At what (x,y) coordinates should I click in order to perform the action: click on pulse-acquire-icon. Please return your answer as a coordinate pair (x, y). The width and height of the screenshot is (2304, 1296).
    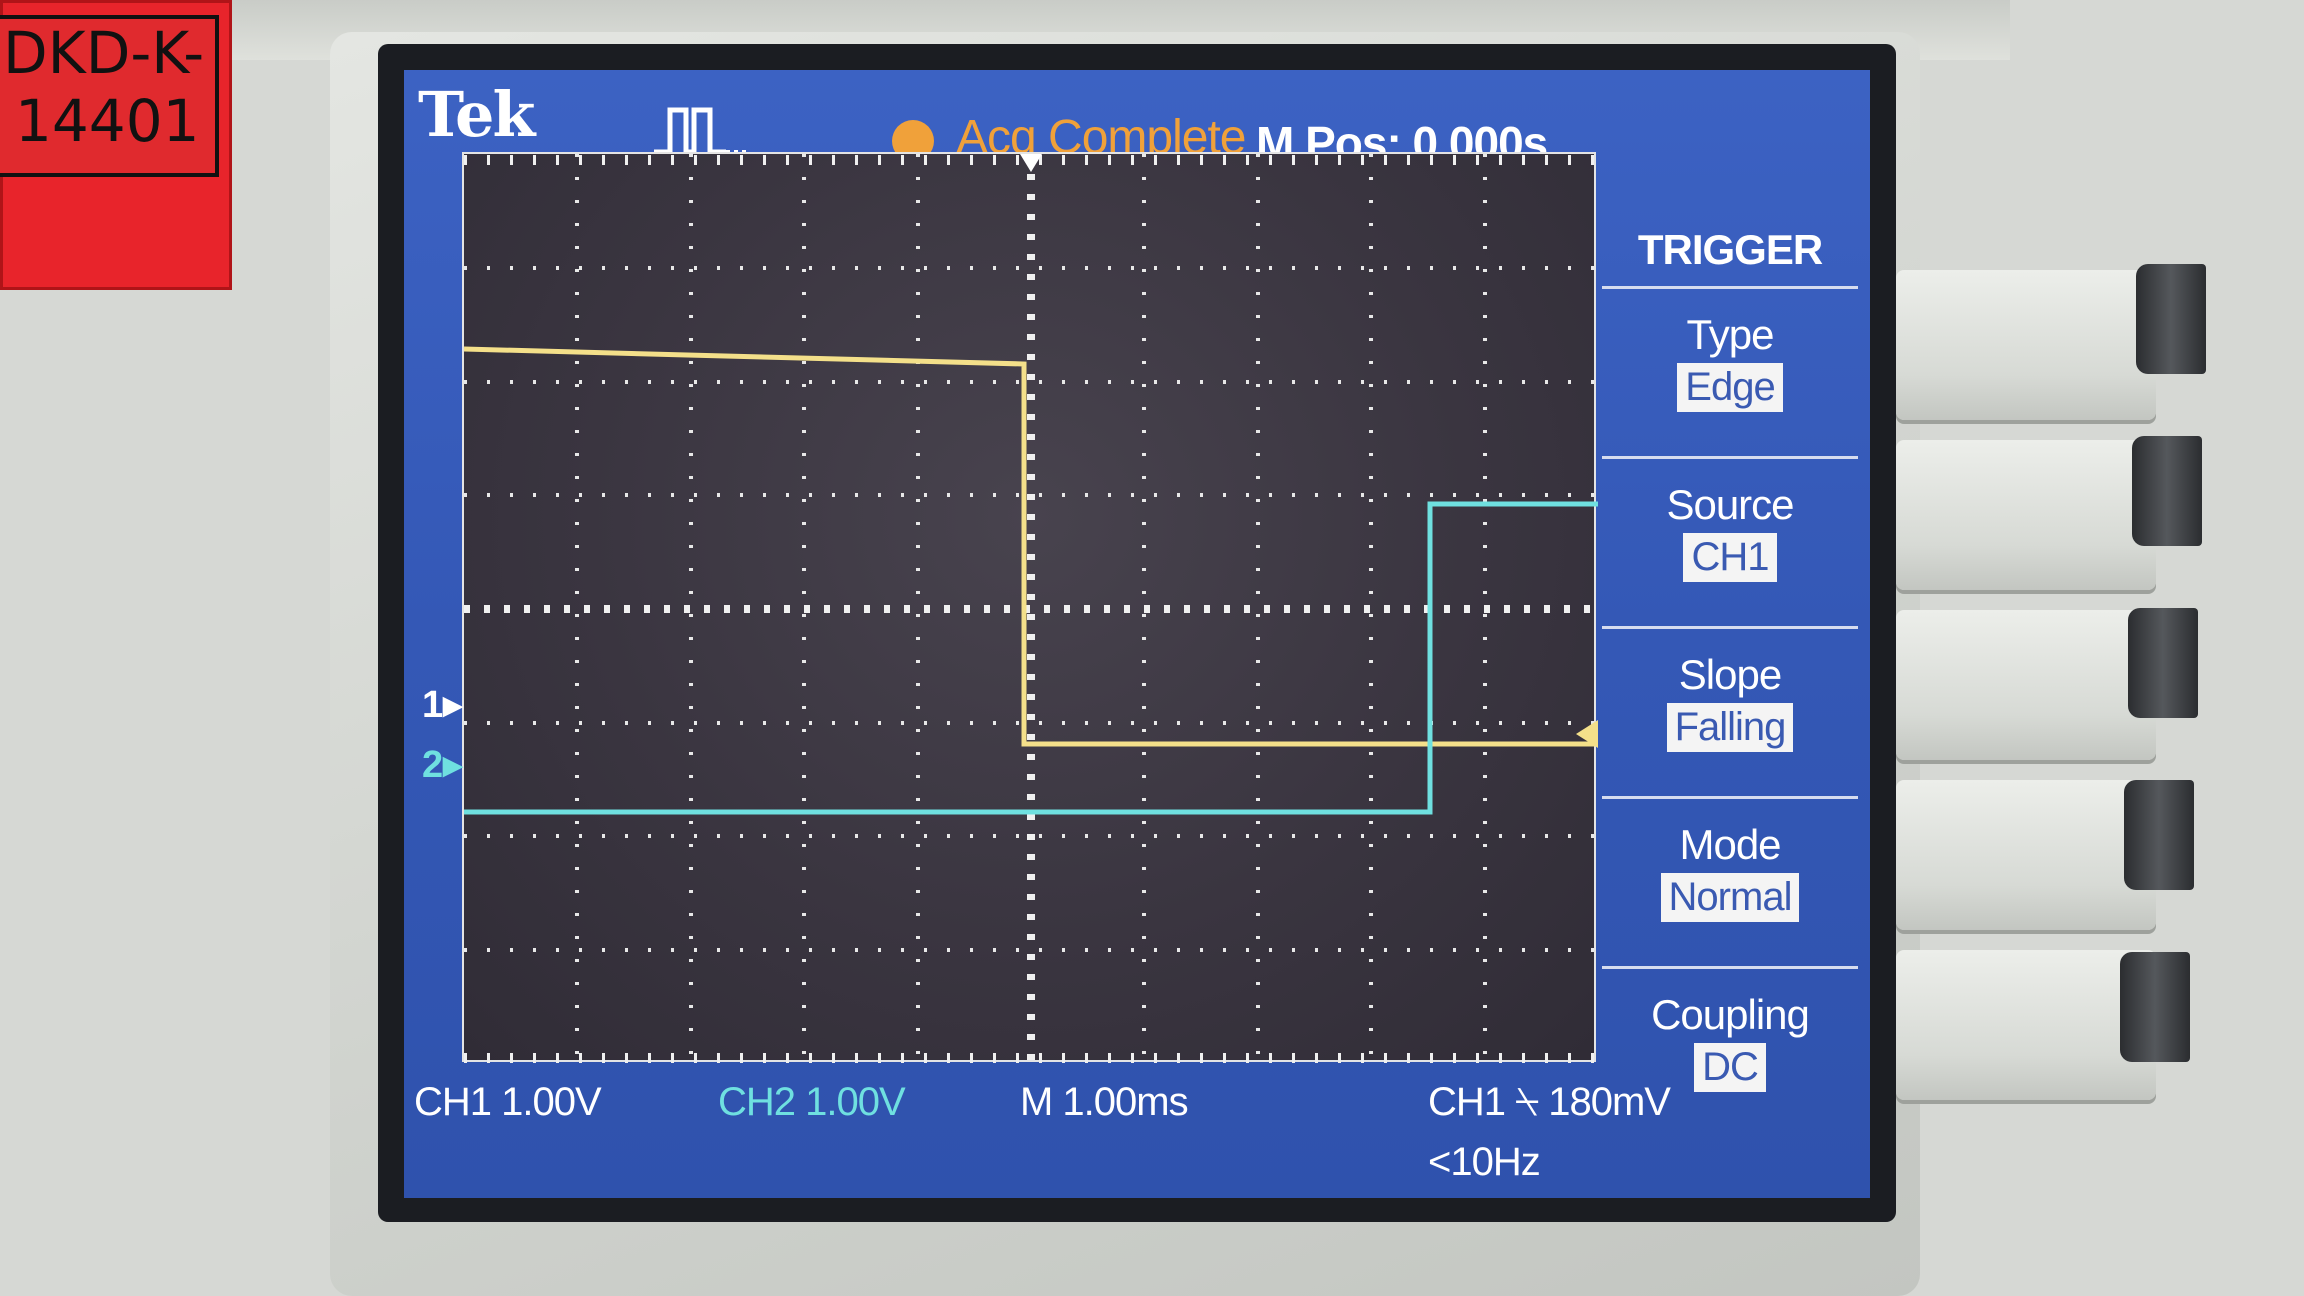
    Looking at the image, I should click on (701, 131).